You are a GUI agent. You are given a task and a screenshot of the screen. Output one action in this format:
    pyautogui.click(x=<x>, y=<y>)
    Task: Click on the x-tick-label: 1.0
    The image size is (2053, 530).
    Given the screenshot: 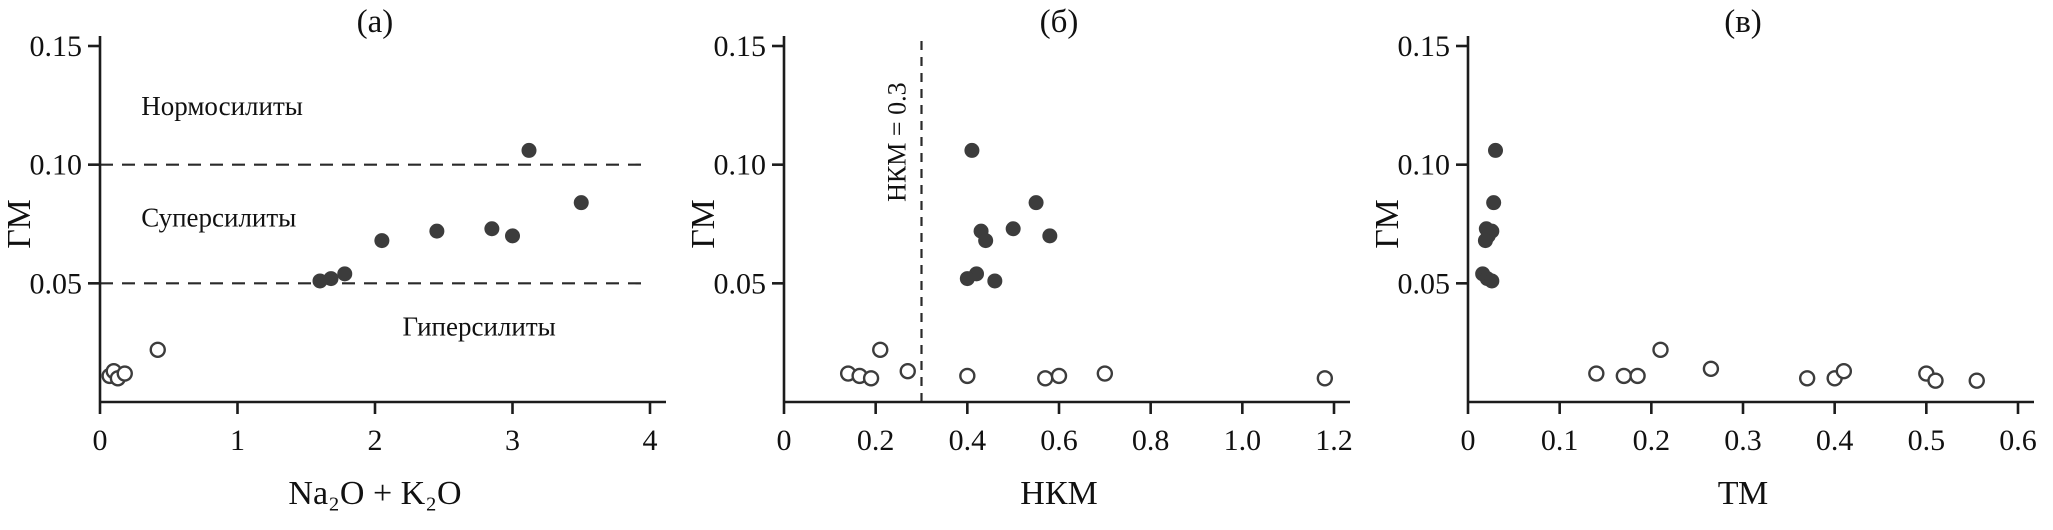 What is the action you would take?
    pyautogui.click(x=1243, y=440)
    